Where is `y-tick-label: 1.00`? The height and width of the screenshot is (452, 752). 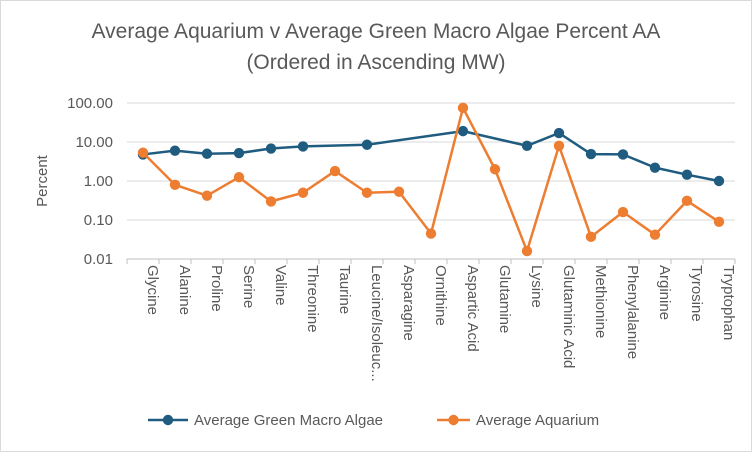 y-tick-label: 1.00 is located at coordinates (98, 181).